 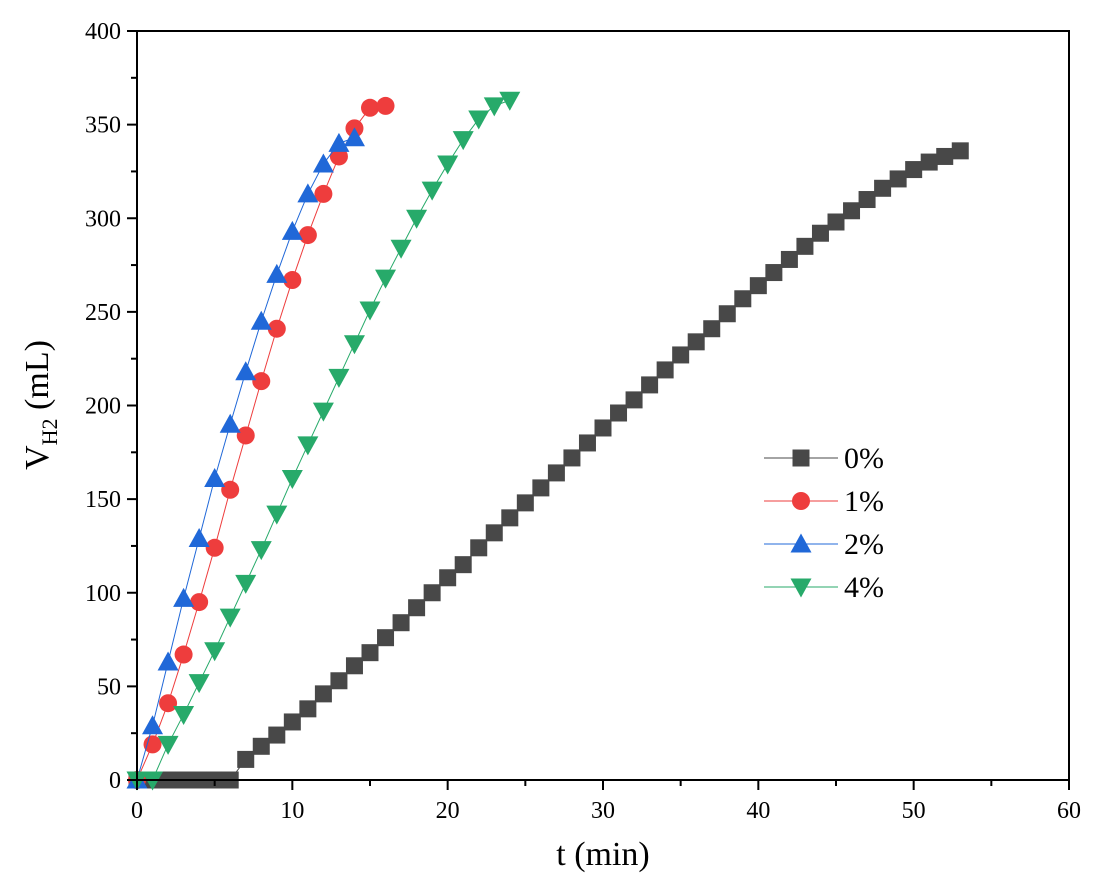 What do you see at coordinates (1069, 811) in the screenshot?
I see `x-tick-label: 60` at bounding box center [1069, 811].